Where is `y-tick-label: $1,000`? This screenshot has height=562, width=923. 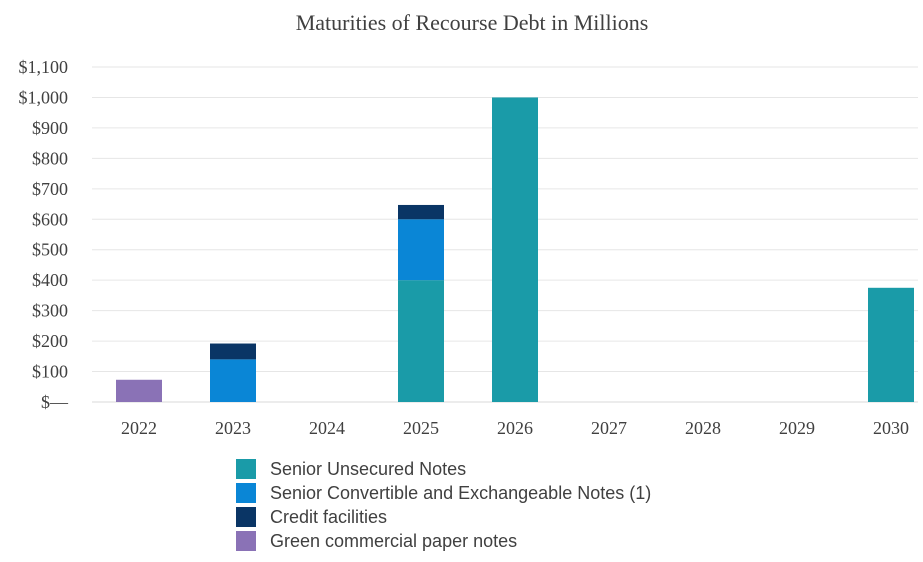
y-tick-label: $1,000 is located at coordinates (44, 97).